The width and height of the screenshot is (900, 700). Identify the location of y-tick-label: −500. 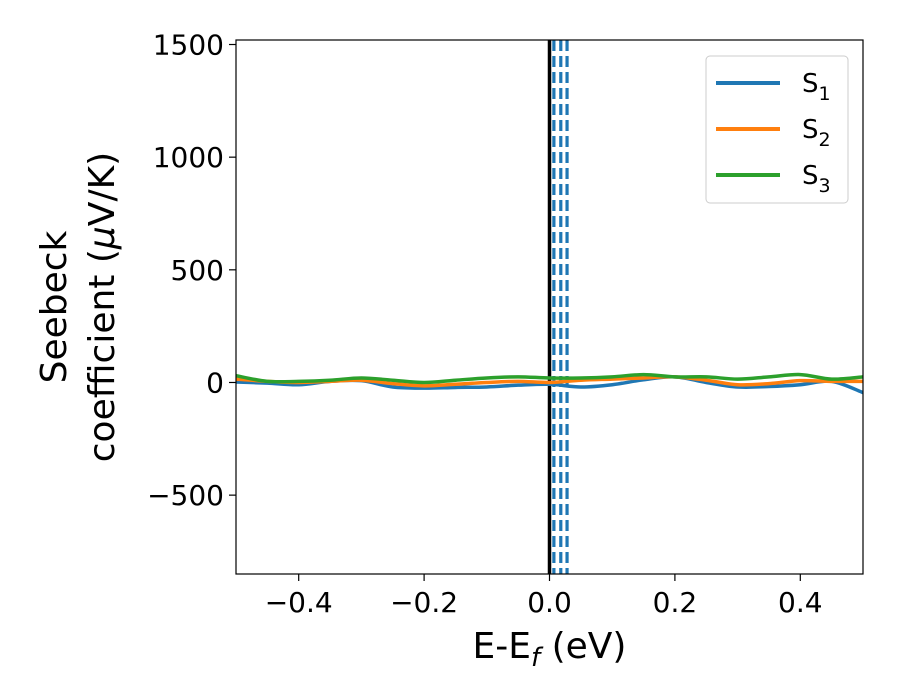
(185, 495).